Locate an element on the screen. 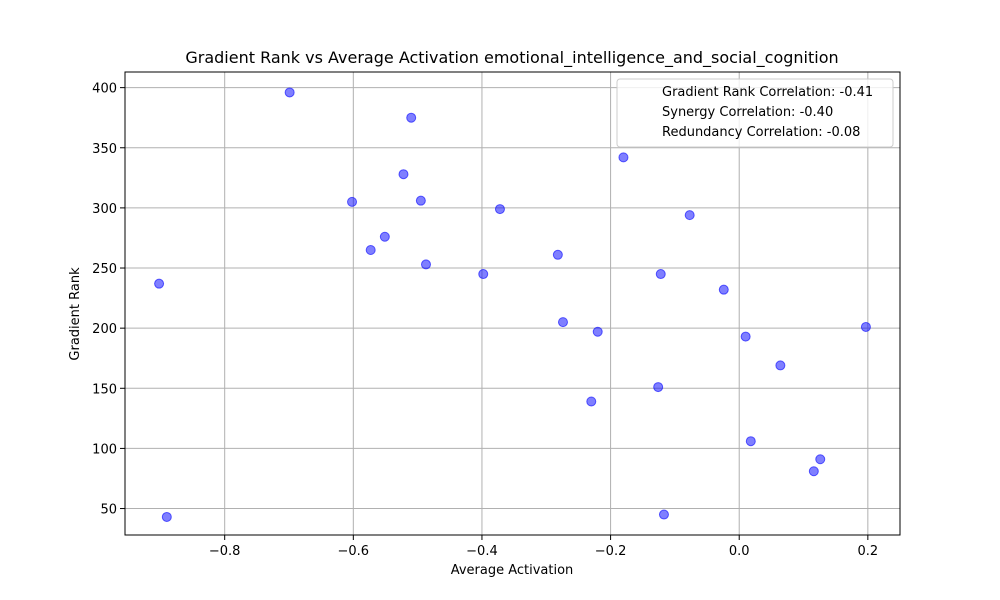 Image resolution: width=1000 pixels, height=600 pixels. y-tick-label: 100 is located at coordinates (104, 449).